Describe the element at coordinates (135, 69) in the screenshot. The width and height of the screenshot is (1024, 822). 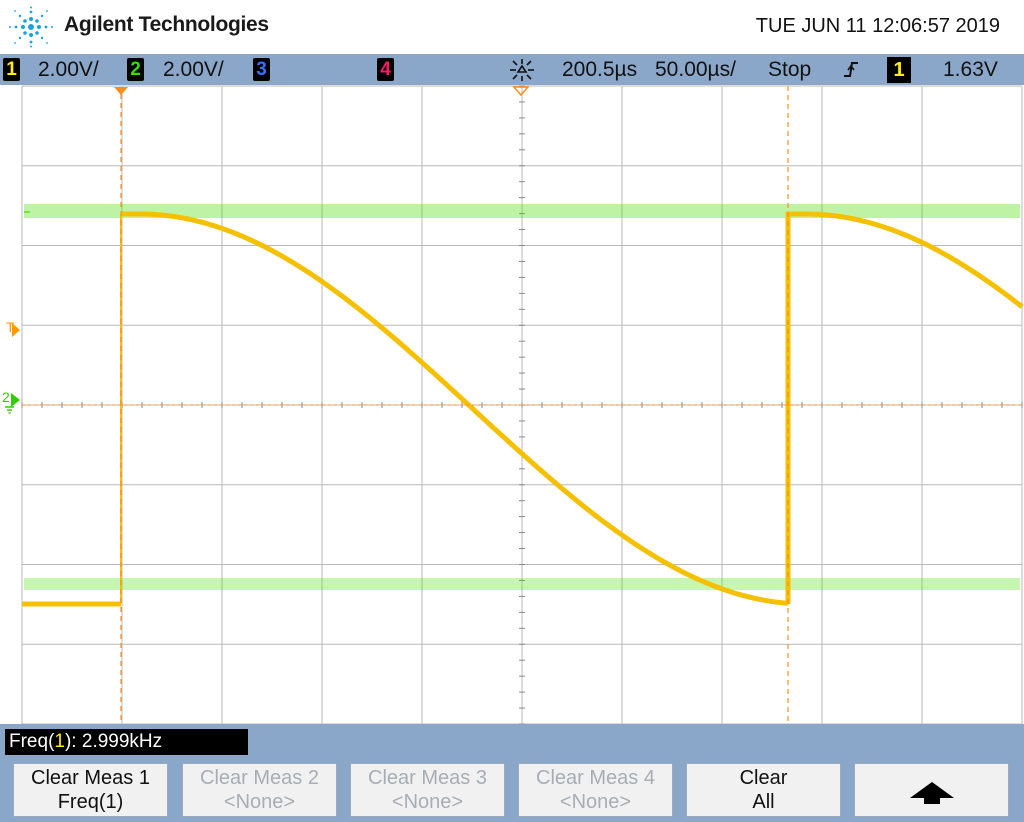
I see `ch2-badge: 2` at that location.